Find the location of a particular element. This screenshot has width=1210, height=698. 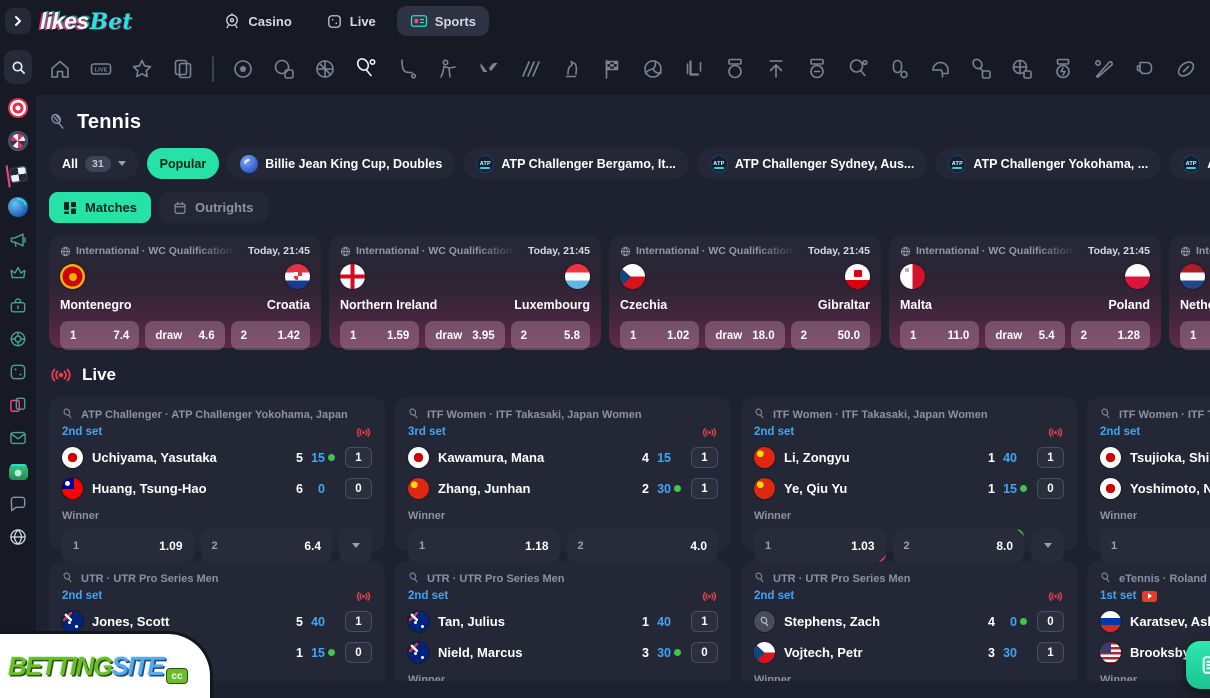

odd-player2: 2 4.0 is located at coordinates (642, 545).